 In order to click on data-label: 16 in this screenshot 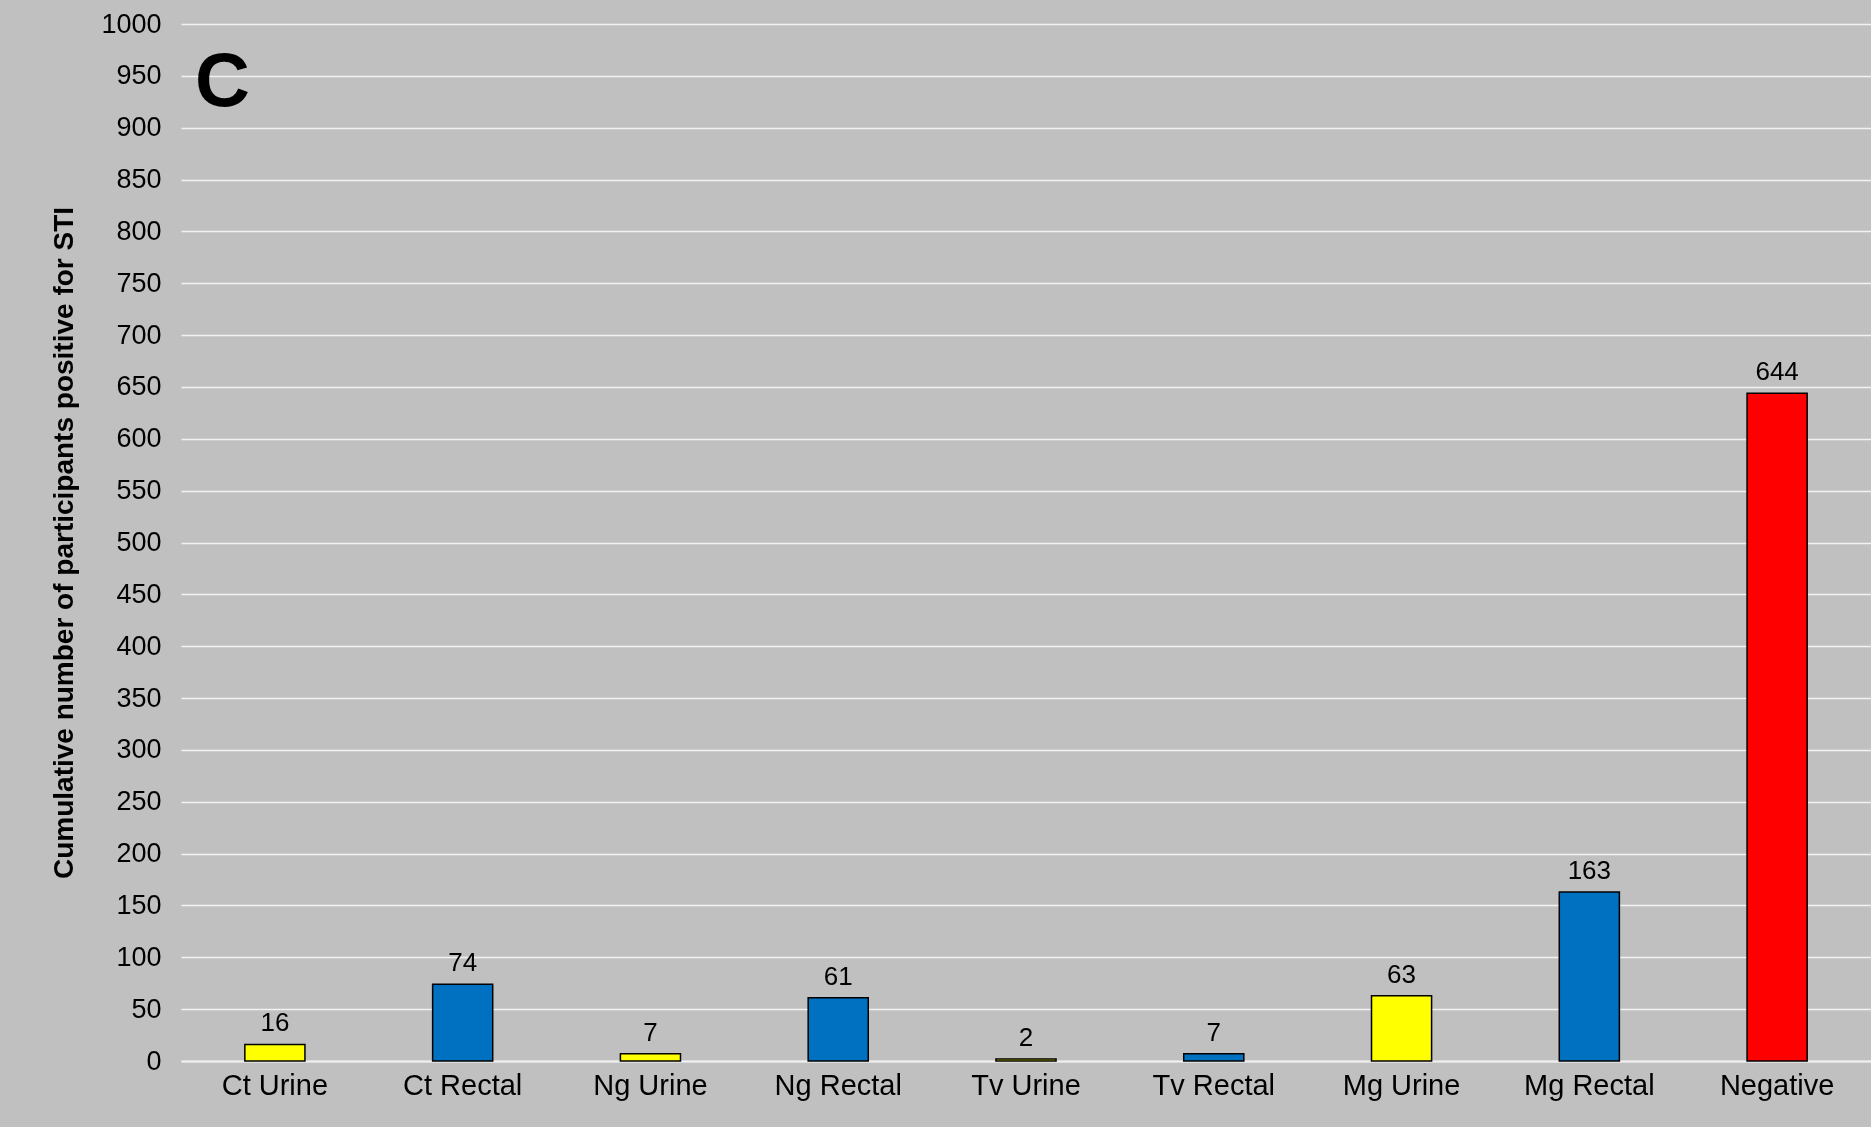, I will do `click(275, 1022)`.